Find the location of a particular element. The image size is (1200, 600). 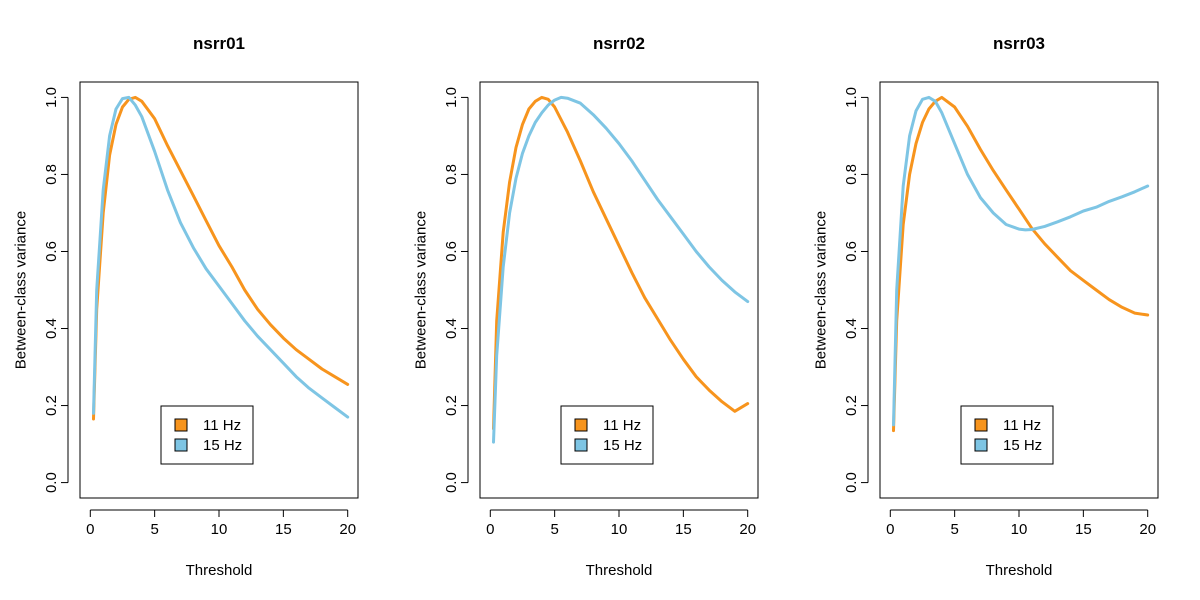

chart-title: nsrr02 is located at coordinates (619, 43).